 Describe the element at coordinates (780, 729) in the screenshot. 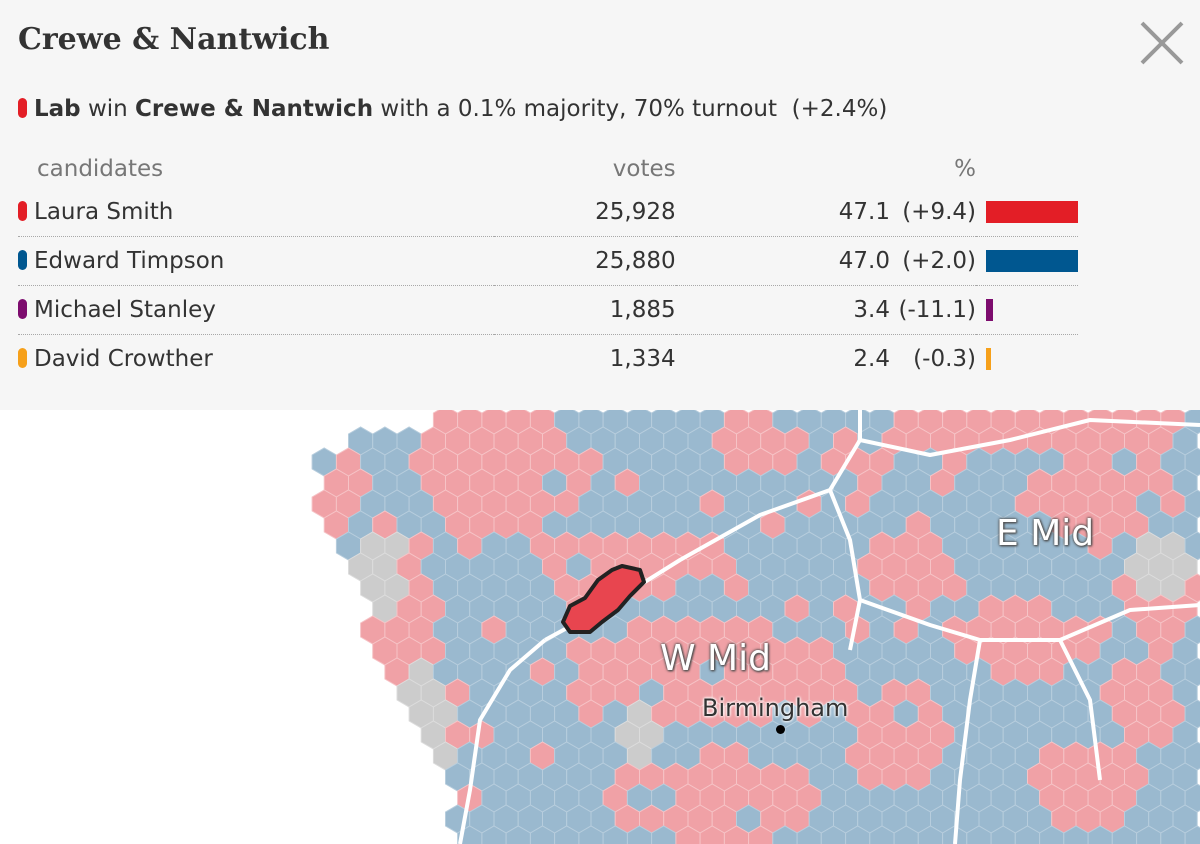

I see `city-marker-birmingham` at that location.